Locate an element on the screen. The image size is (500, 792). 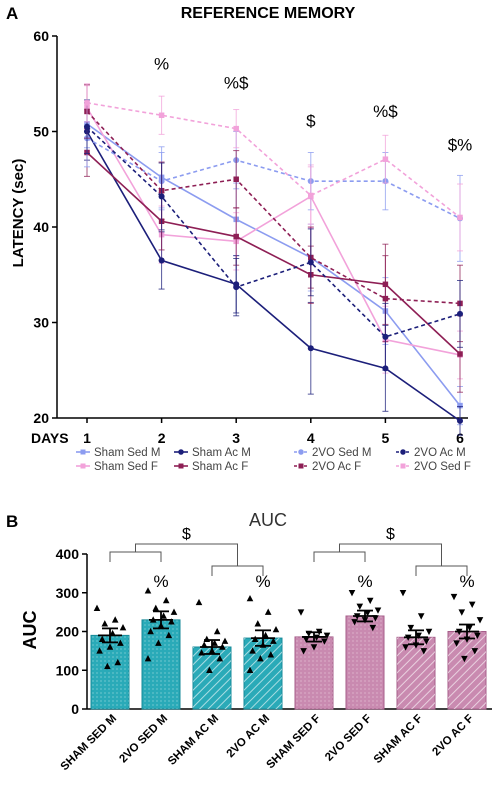
y-tick-label: 30 is located at coordinates (41, 323).